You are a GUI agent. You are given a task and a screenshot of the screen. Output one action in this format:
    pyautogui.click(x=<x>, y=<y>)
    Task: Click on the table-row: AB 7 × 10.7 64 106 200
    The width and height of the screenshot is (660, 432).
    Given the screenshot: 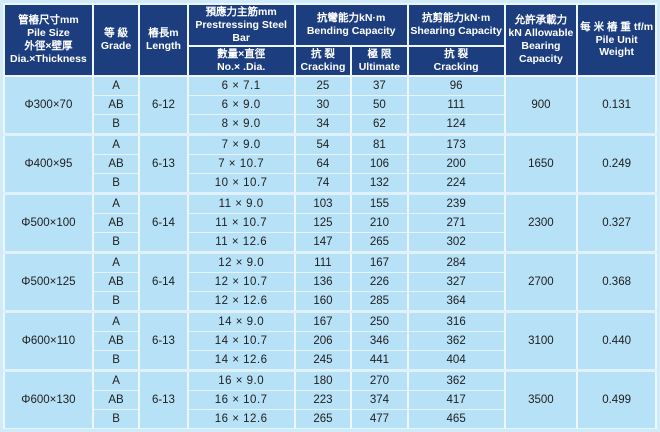 What is the action you would take?
    pyautogui.click(x=330, y=163)
    